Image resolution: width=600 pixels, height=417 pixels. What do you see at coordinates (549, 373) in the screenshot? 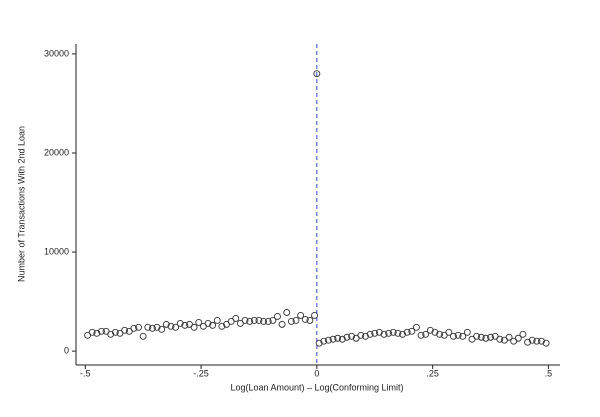
I see `x-tick-label: .5` at bounding box center [549, 373].